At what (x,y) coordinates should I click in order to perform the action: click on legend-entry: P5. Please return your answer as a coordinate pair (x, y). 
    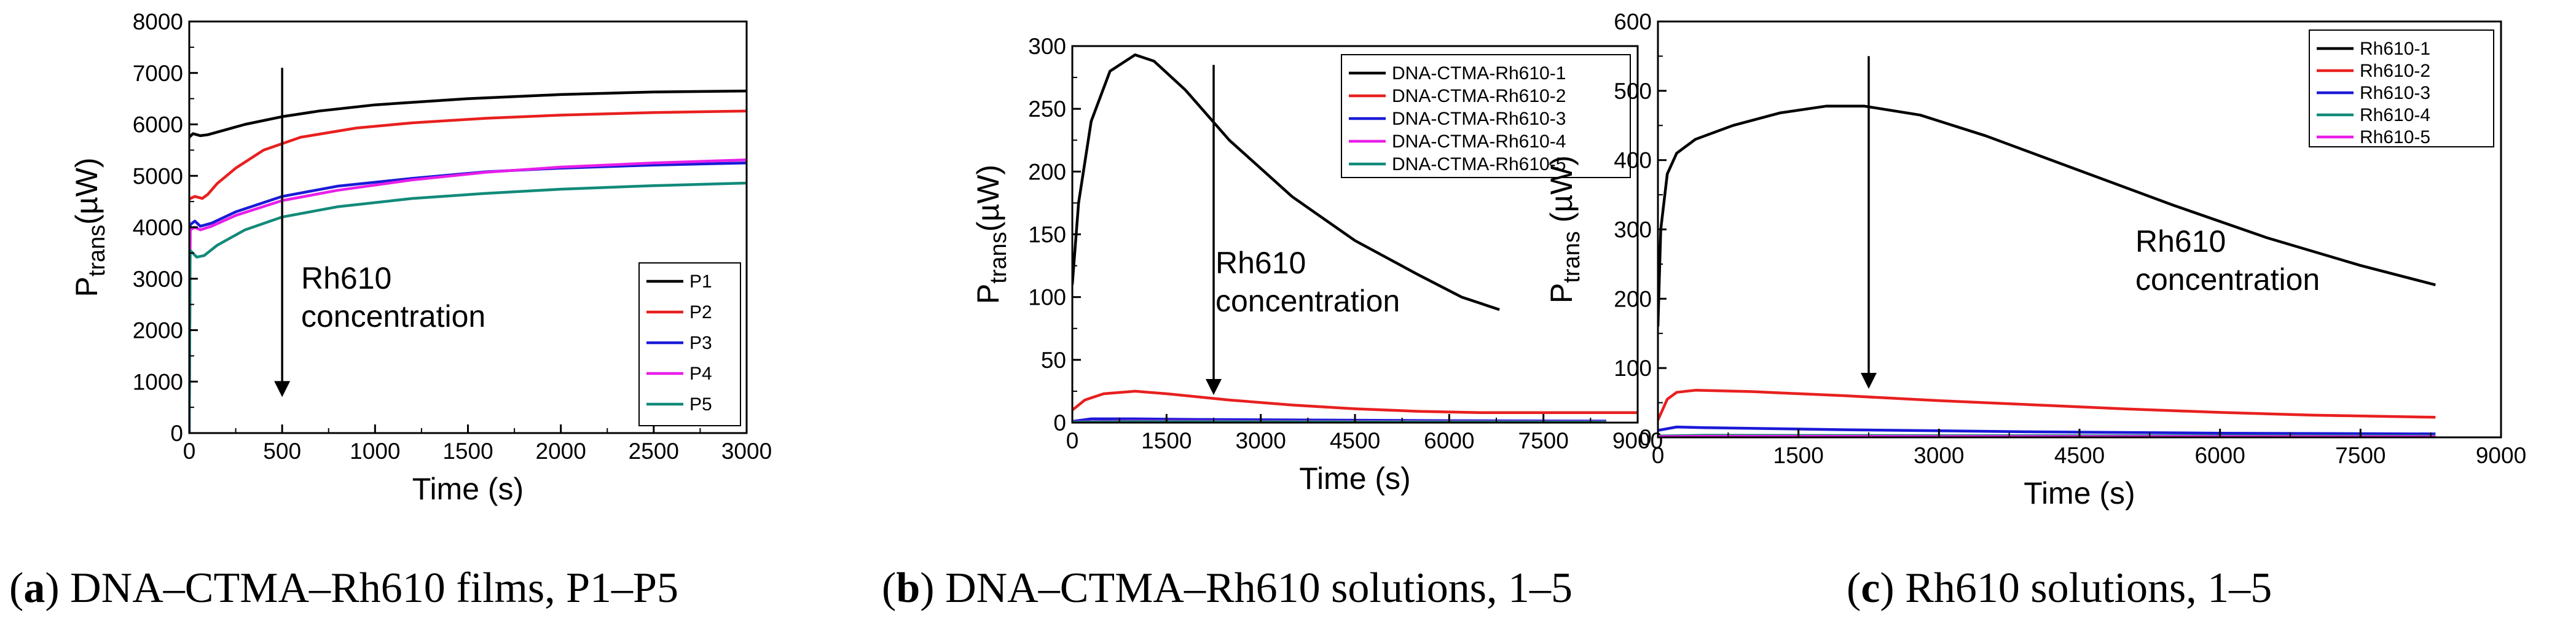
    Looking at the image, I should click on (700, 405).